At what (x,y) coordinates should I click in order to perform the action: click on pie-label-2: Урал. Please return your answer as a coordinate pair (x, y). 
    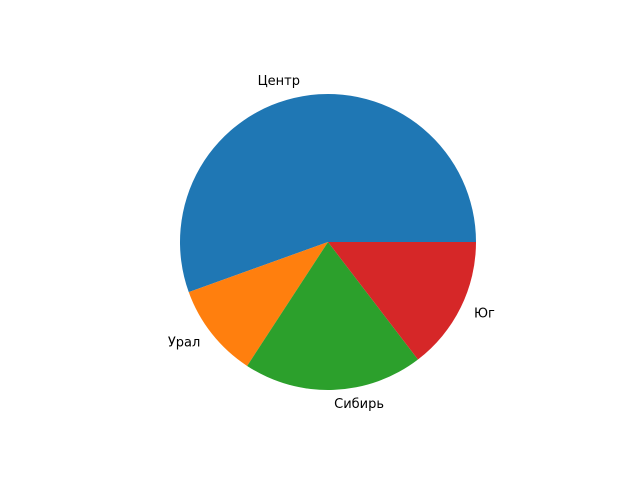
    Looking at the image, I should click on (184, 342).